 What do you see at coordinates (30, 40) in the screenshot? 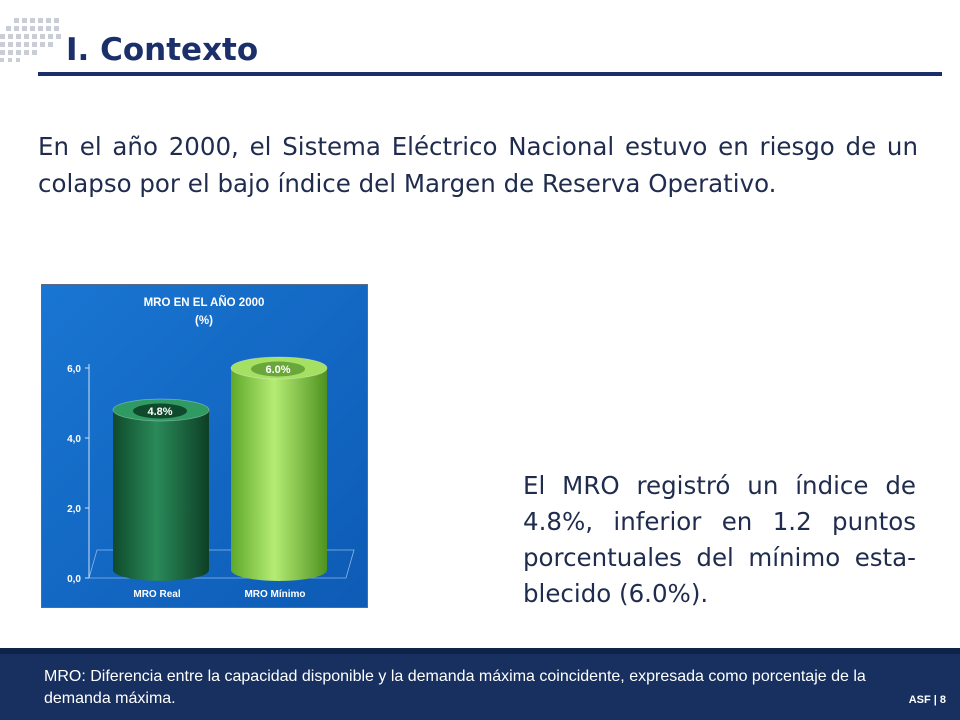
I see `decorative-dot-grid` at bounding box center [30, 40].